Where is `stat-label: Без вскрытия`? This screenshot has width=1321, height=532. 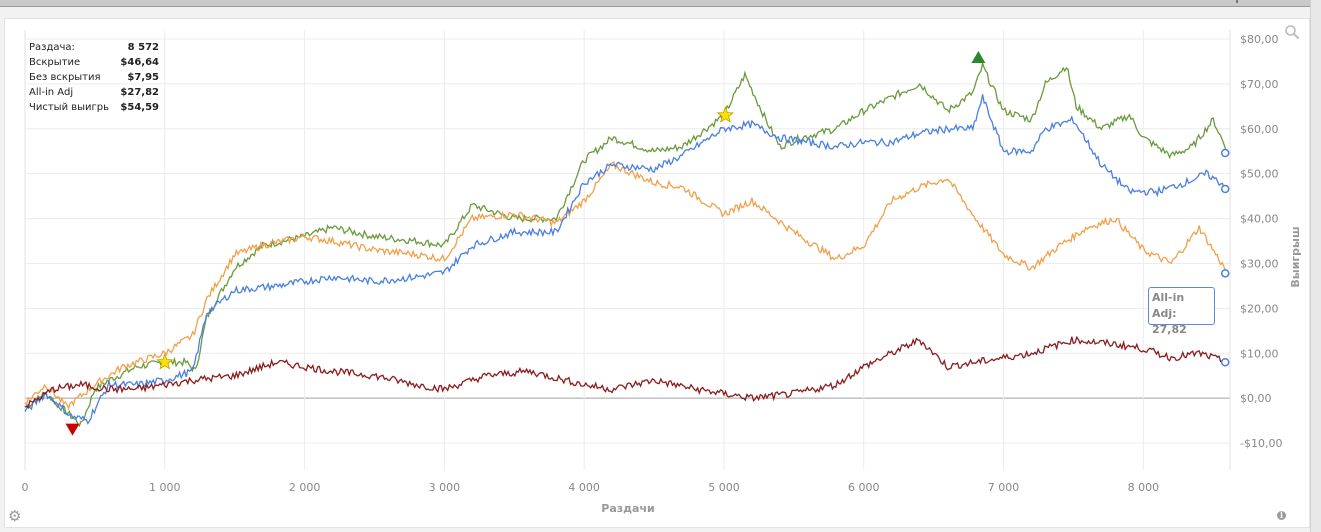 stat-label: Без вскрытия is located at coordinates (65, 77).